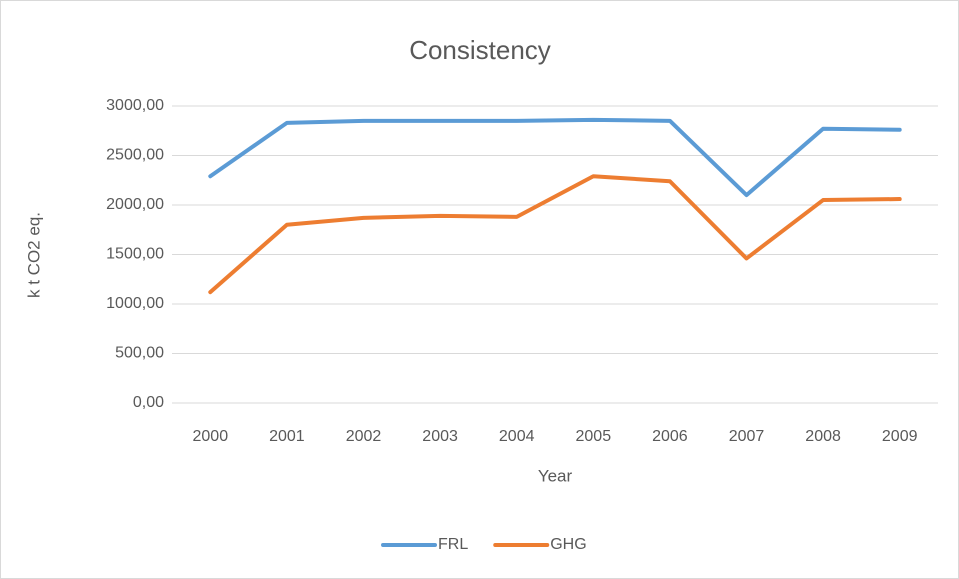 The height and width of the screenshot is (579, 959). I want to click on x-tick-label: 2000, so click(211, 436).